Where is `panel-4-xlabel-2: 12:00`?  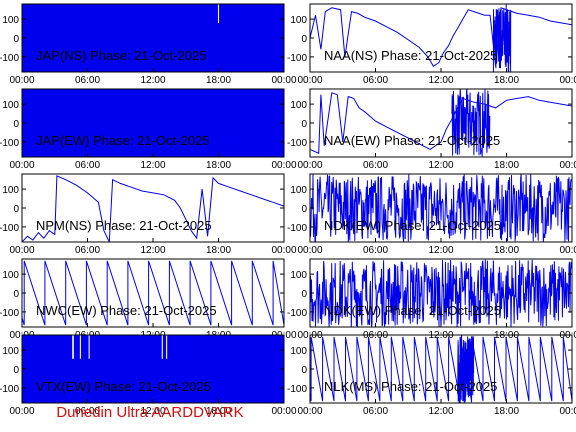 panel-4-xlabel-2: 12:00 is located at coordinates (152, 250).